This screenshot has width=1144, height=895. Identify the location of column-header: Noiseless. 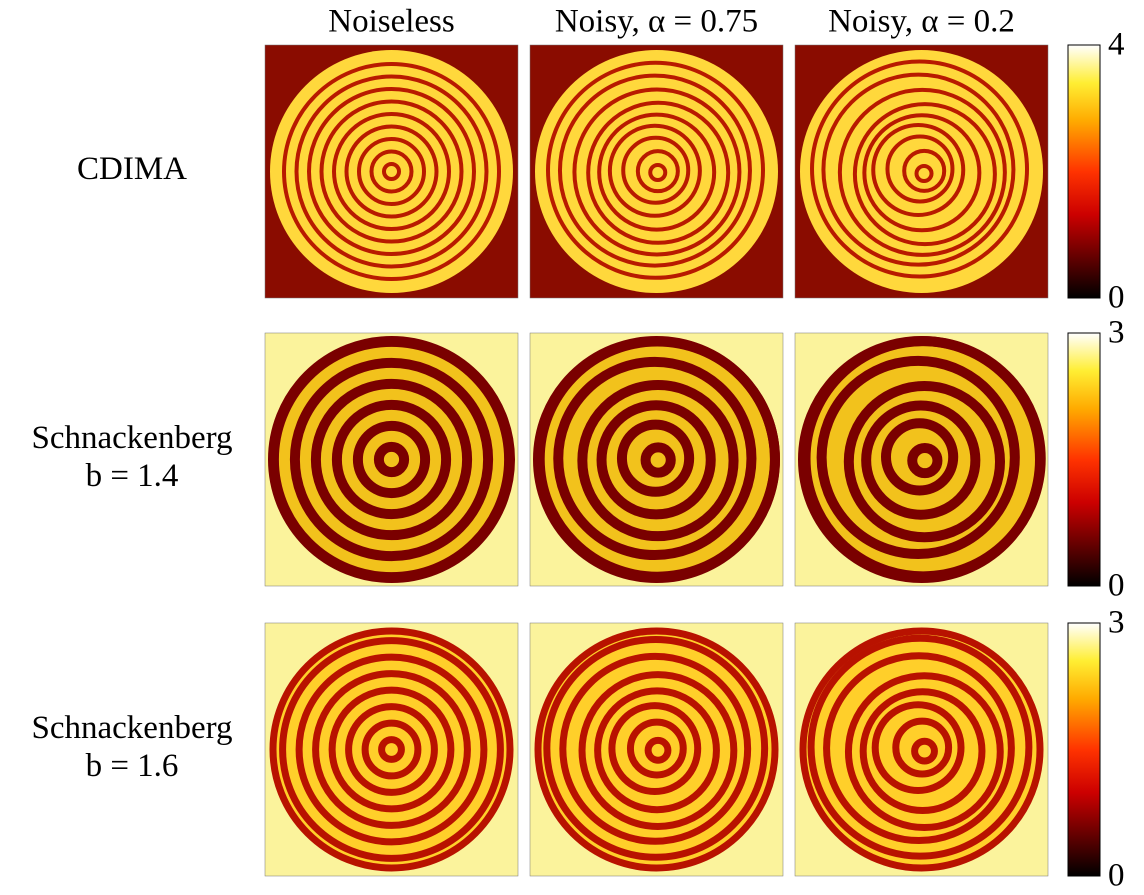
(391, 22).